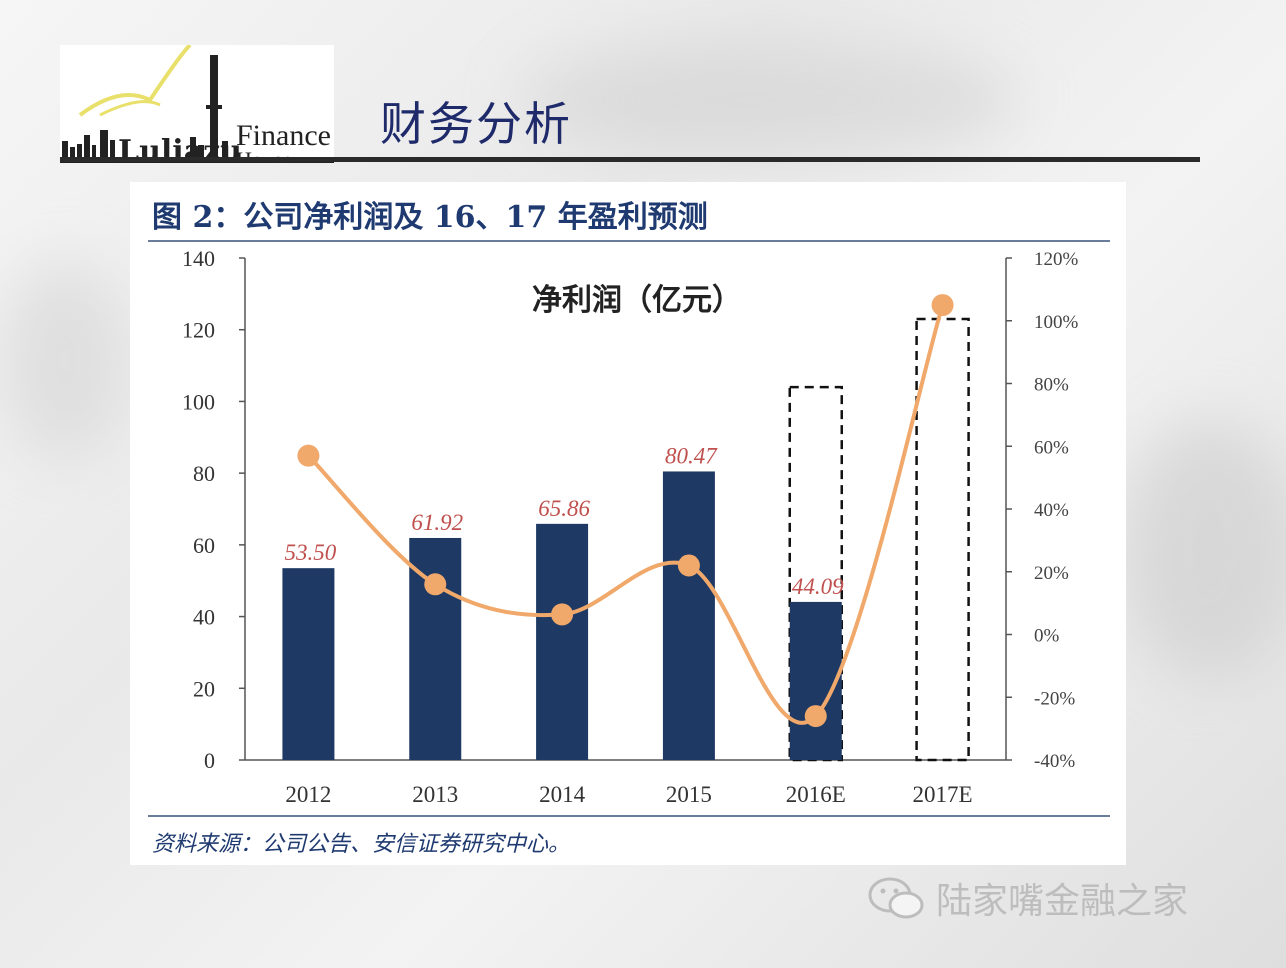  Describe the element at coordinates (1051, 447) in the screenshot. I see `y2-tick-label: 60%` at that location.